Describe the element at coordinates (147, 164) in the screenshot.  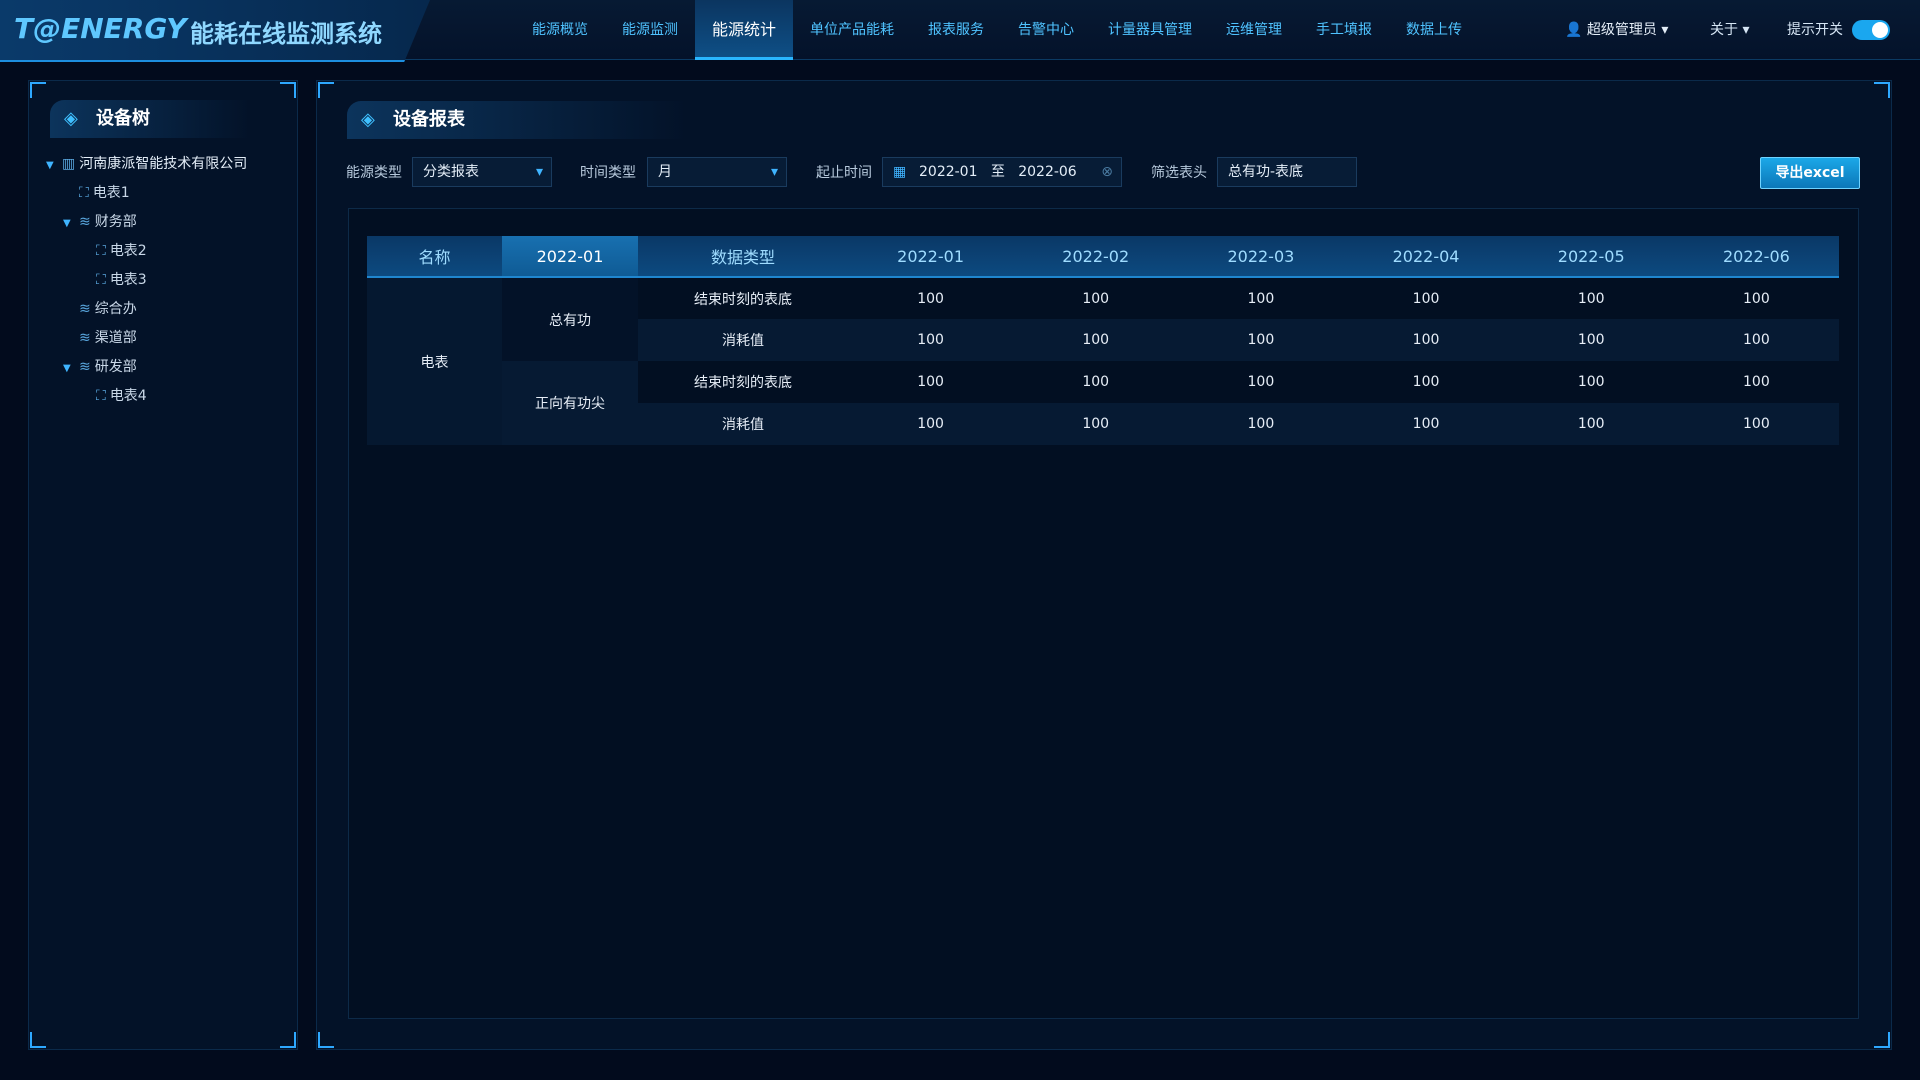
I see `tree-node: ▼ ▥ 河南康派智能技术有限公司` at that location.